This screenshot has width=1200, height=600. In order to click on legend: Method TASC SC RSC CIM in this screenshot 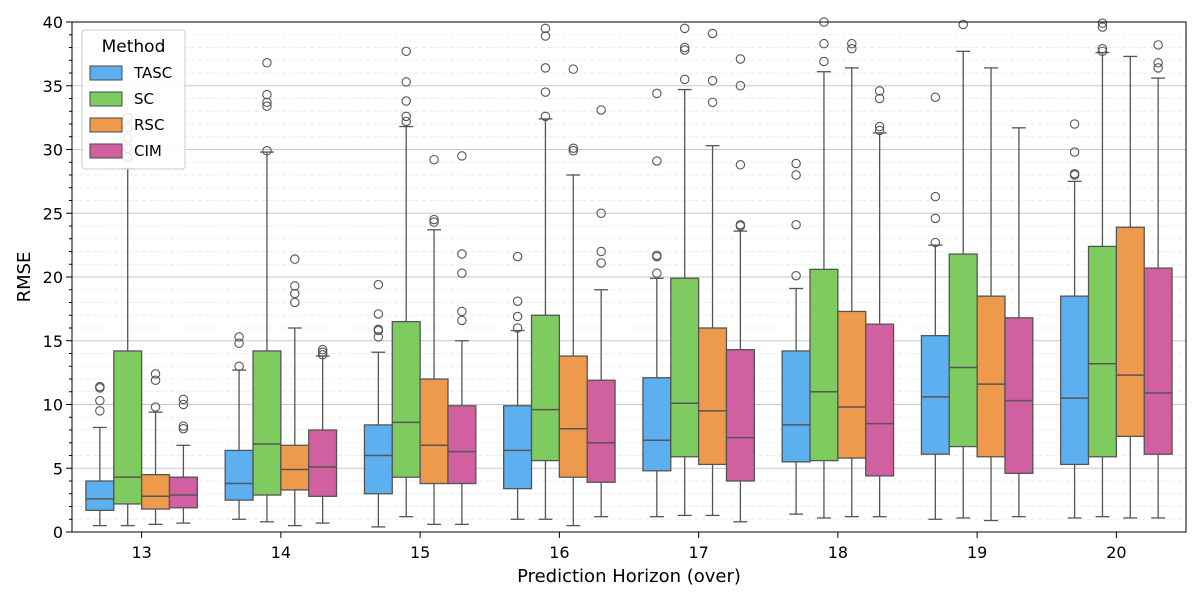, I will do `click(133, 99)`.